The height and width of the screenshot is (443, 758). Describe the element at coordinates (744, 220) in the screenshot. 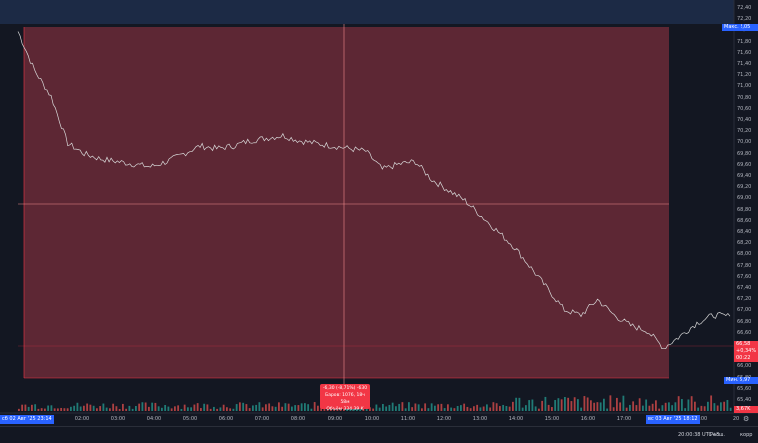

I see `price-tick-label: 68,60` at that location.